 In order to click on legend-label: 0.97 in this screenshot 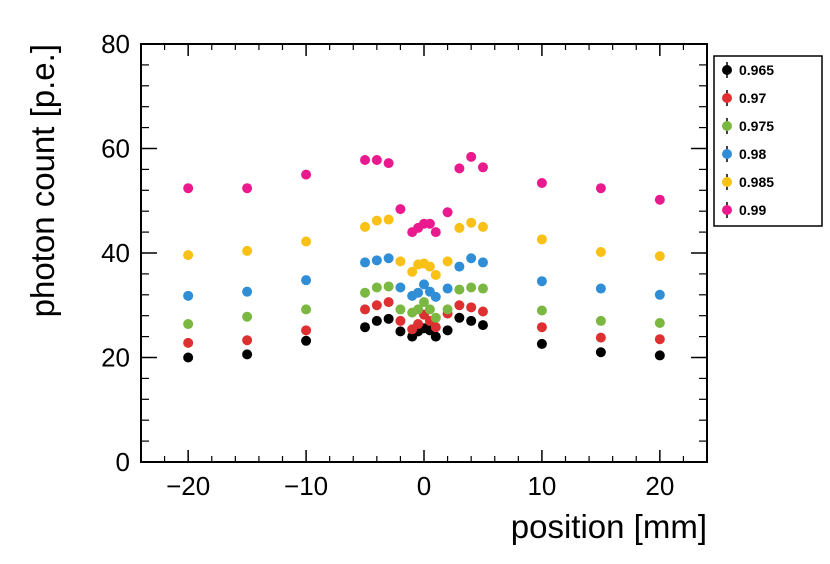, I will do `click(752, 98)`.